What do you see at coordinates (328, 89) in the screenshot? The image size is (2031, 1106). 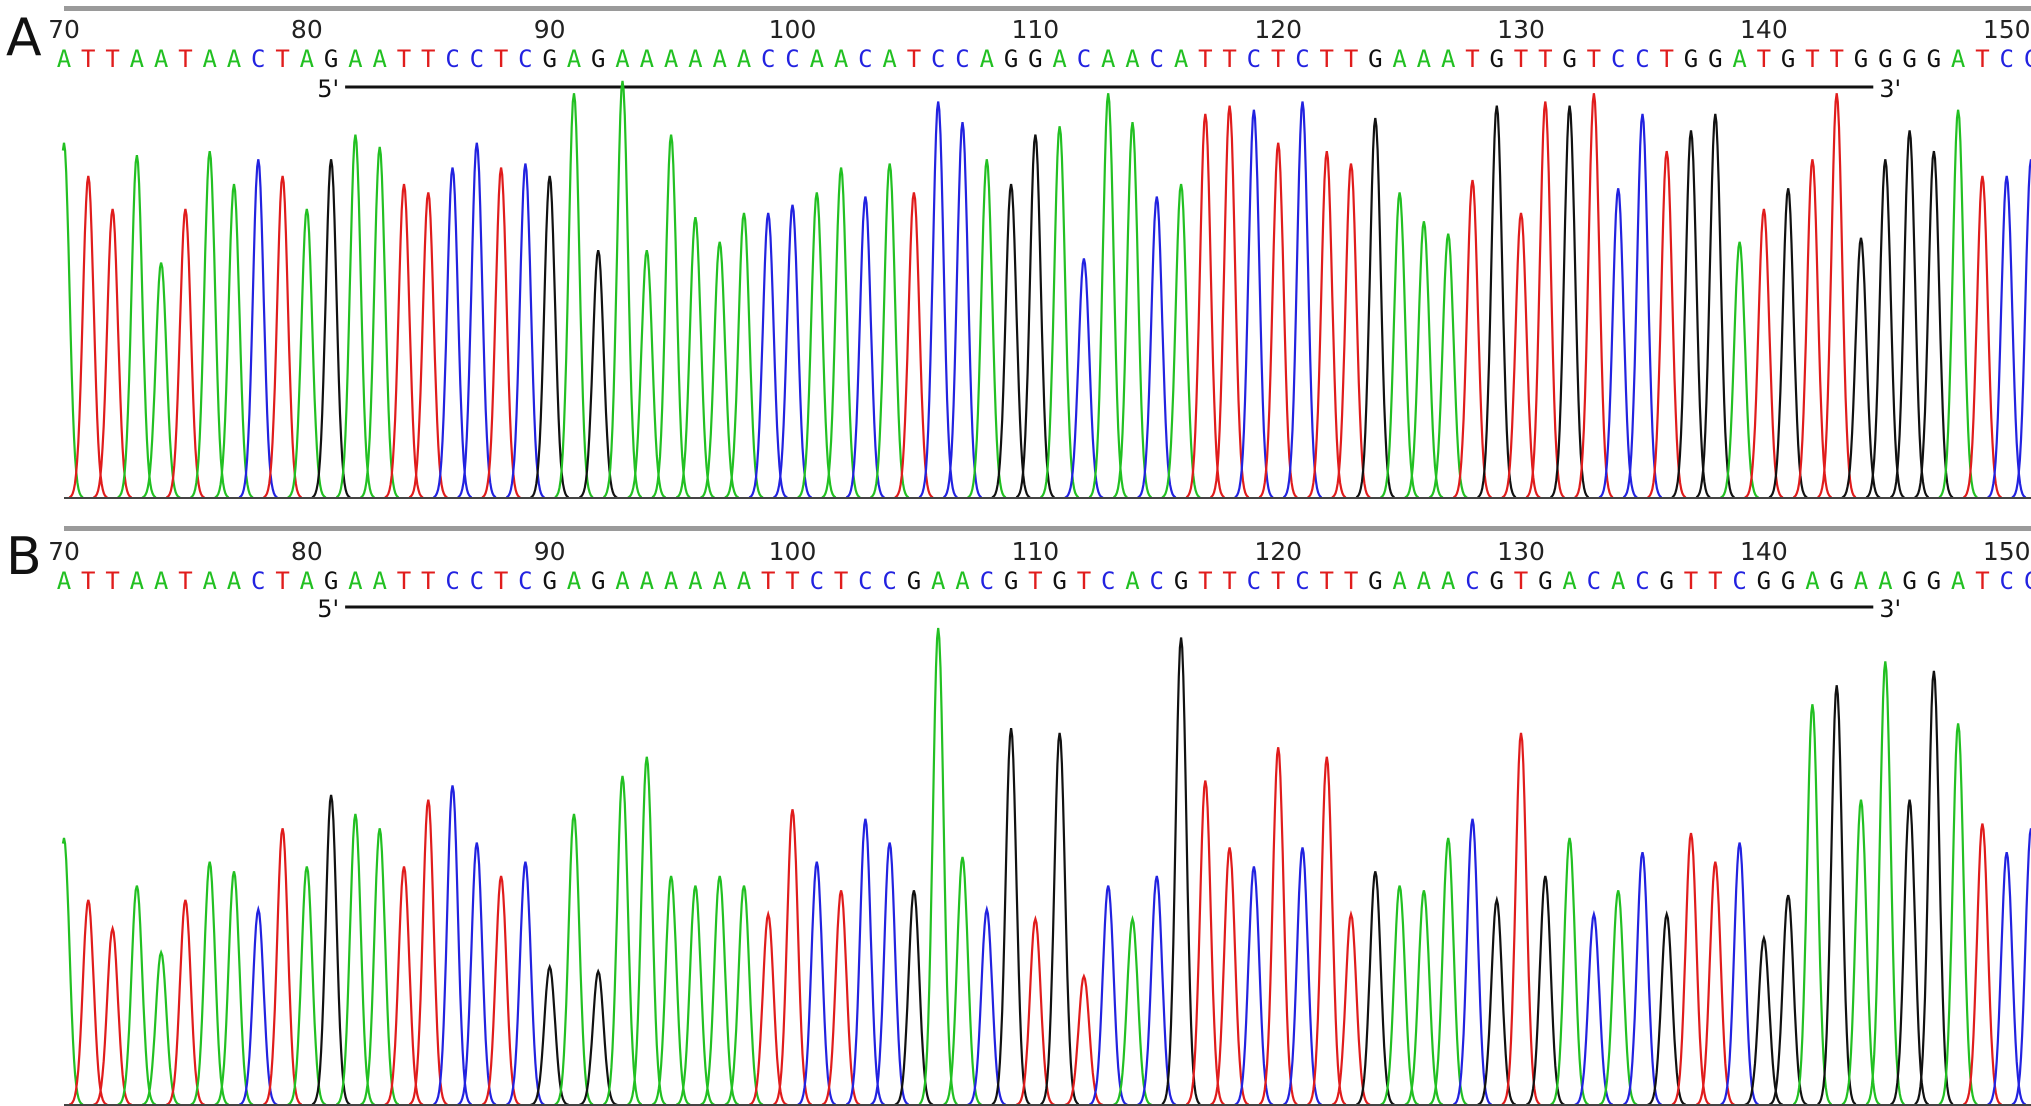 I see `primer-5-label: 5'` at bounding box center [328, 89].